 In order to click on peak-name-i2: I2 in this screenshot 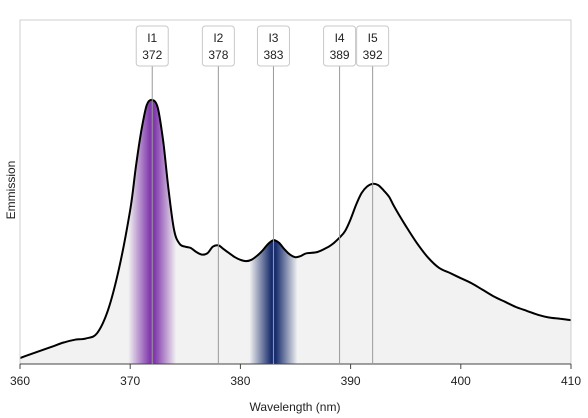, I will do `click(218, 38)`.